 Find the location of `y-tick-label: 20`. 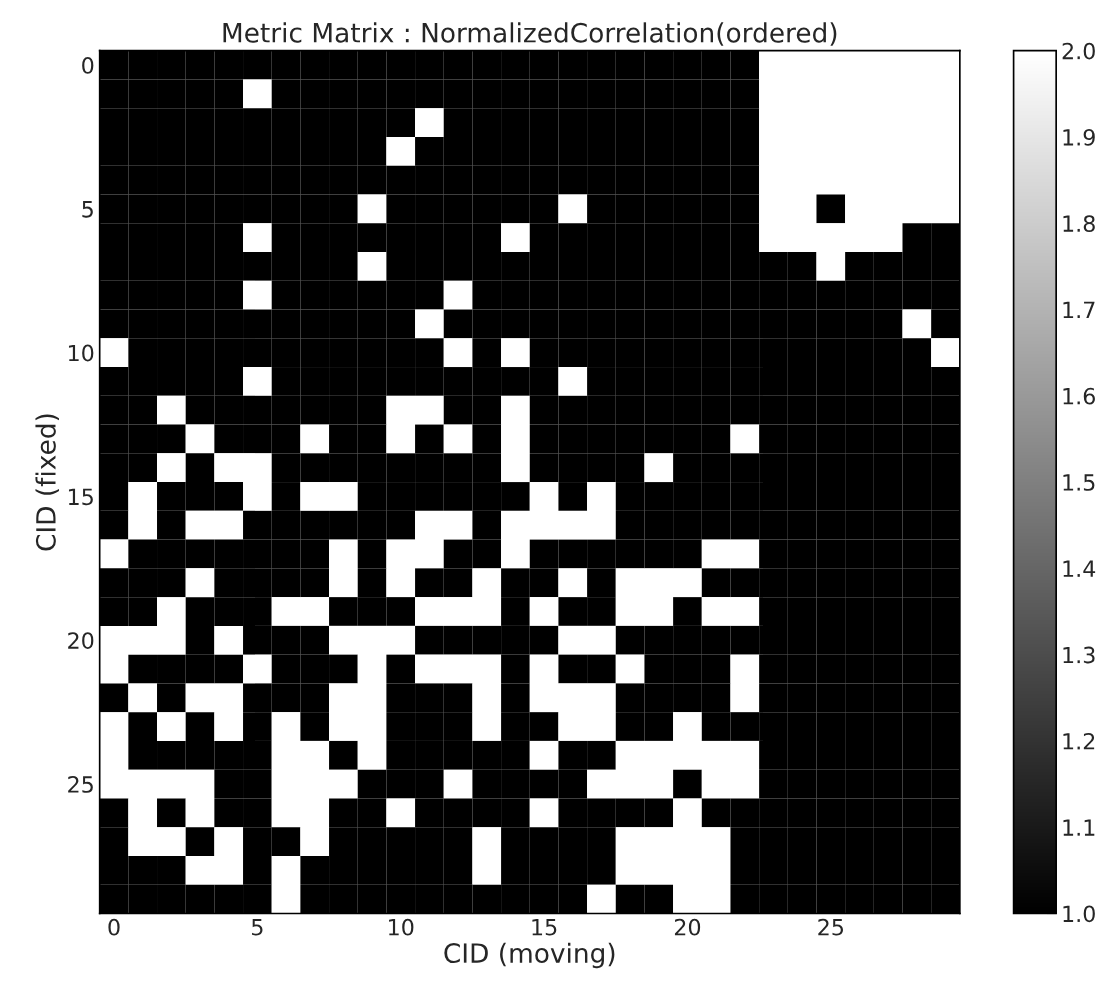

y-tick-label: 20 is located at coordinates (81, 641).